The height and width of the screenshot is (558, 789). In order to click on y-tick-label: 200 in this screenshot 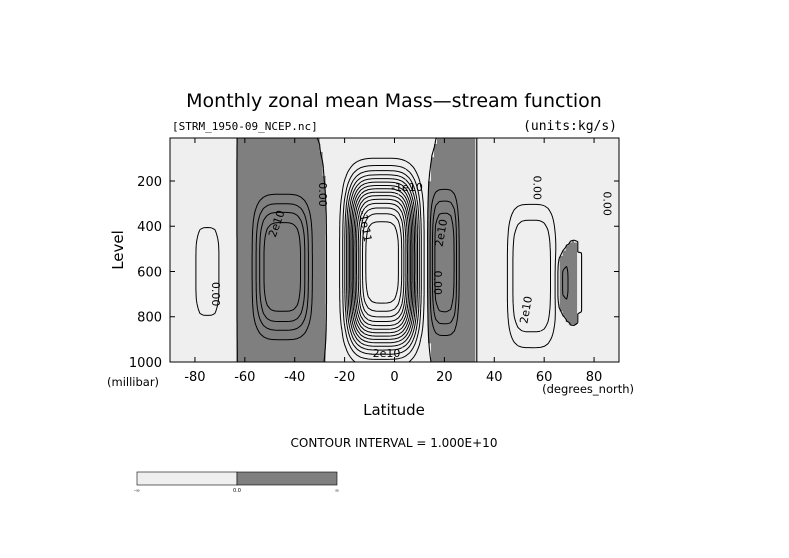, I will do `click(149, 182)`.